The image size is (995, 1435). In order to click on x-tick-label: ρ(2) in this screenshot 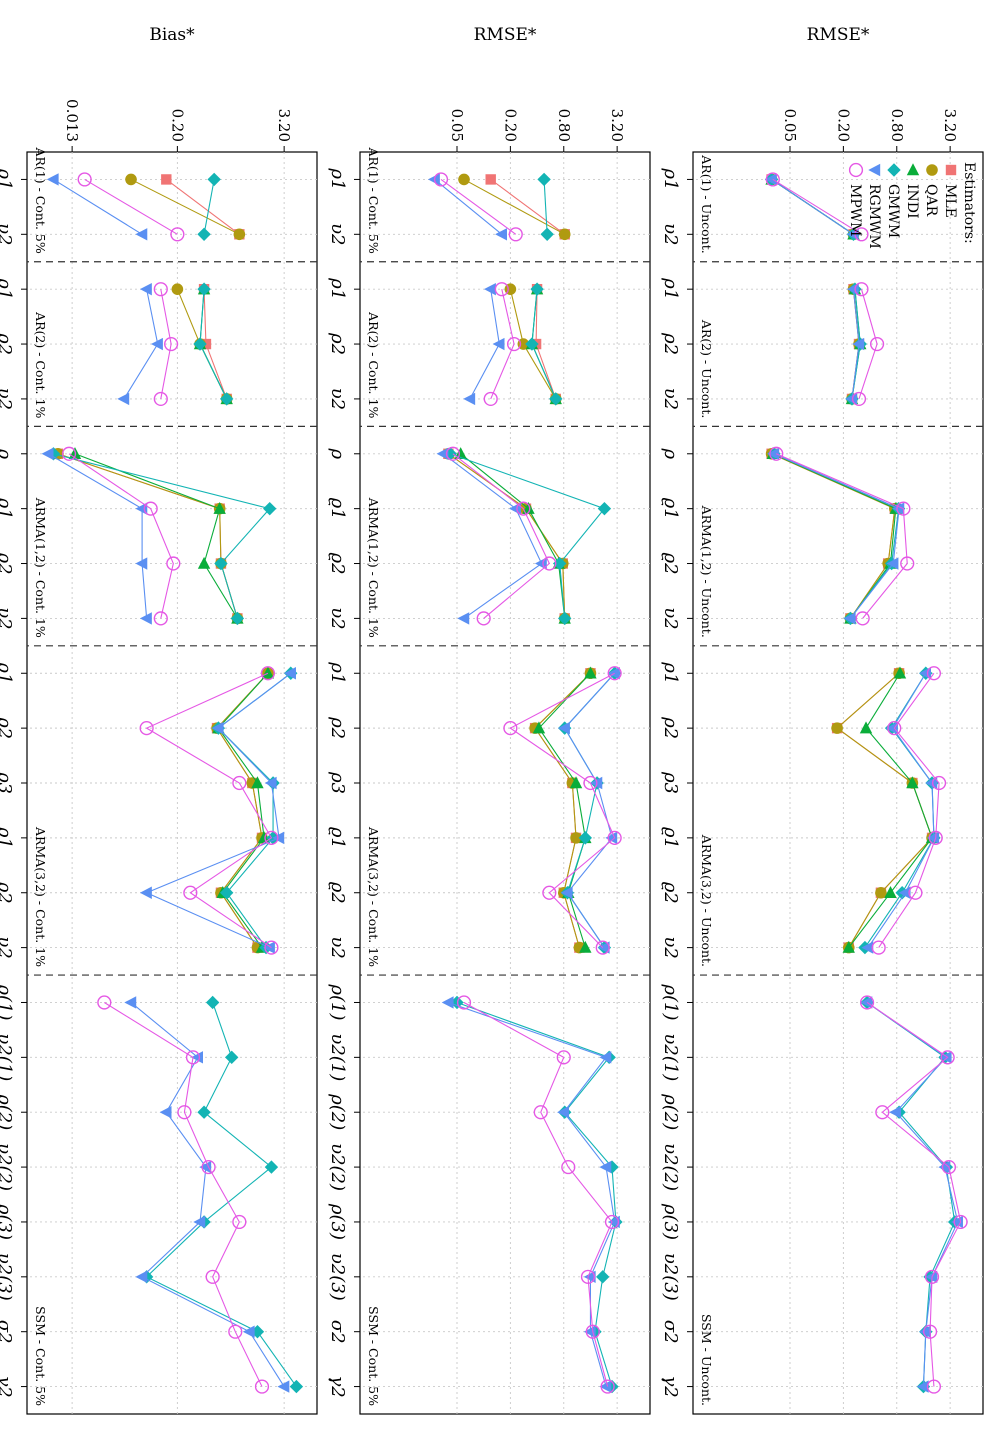, I will do `click(670, 1111)`.